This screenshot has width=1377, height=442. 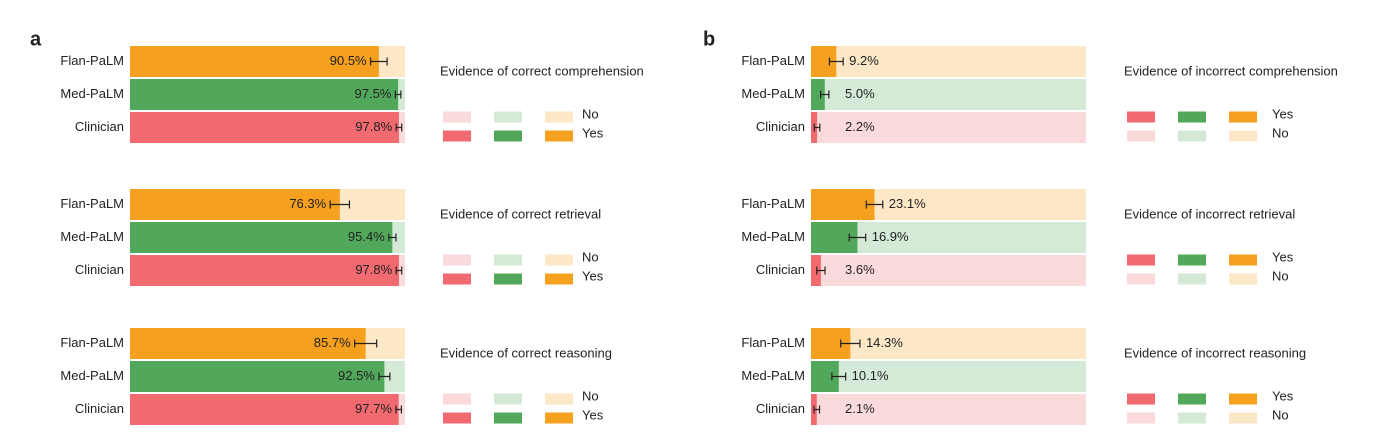 I want to click on value-label: 85.7%, so click(x=332, y=342).